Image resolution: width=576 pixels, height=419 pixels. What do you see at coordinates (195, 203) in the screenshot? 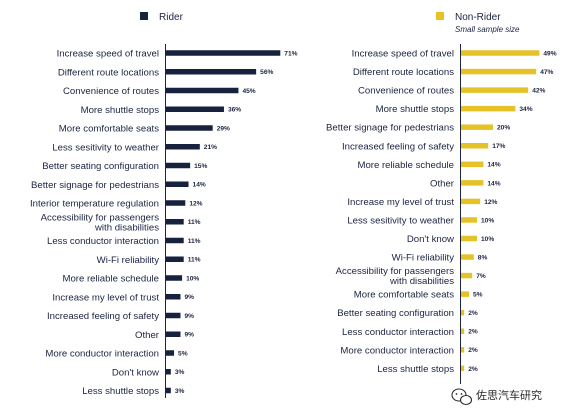
I see `rider-value-label-interior-temperature-regulation: 12%` at bounding box center [195, 203].